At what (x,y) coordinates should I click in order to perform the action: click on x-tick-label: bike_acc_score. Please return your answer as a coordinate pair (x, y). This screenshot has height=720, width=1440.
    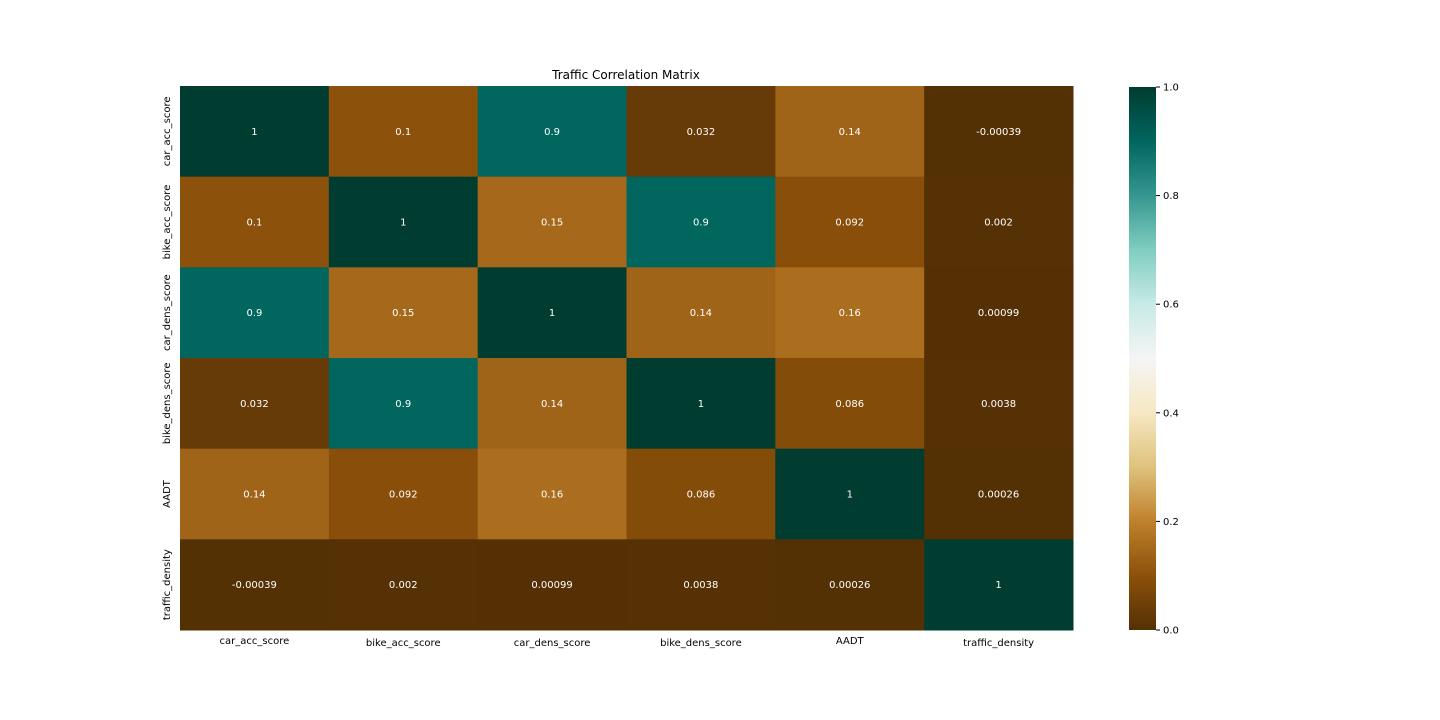
    Looking at the image, I should click on (403, 643).